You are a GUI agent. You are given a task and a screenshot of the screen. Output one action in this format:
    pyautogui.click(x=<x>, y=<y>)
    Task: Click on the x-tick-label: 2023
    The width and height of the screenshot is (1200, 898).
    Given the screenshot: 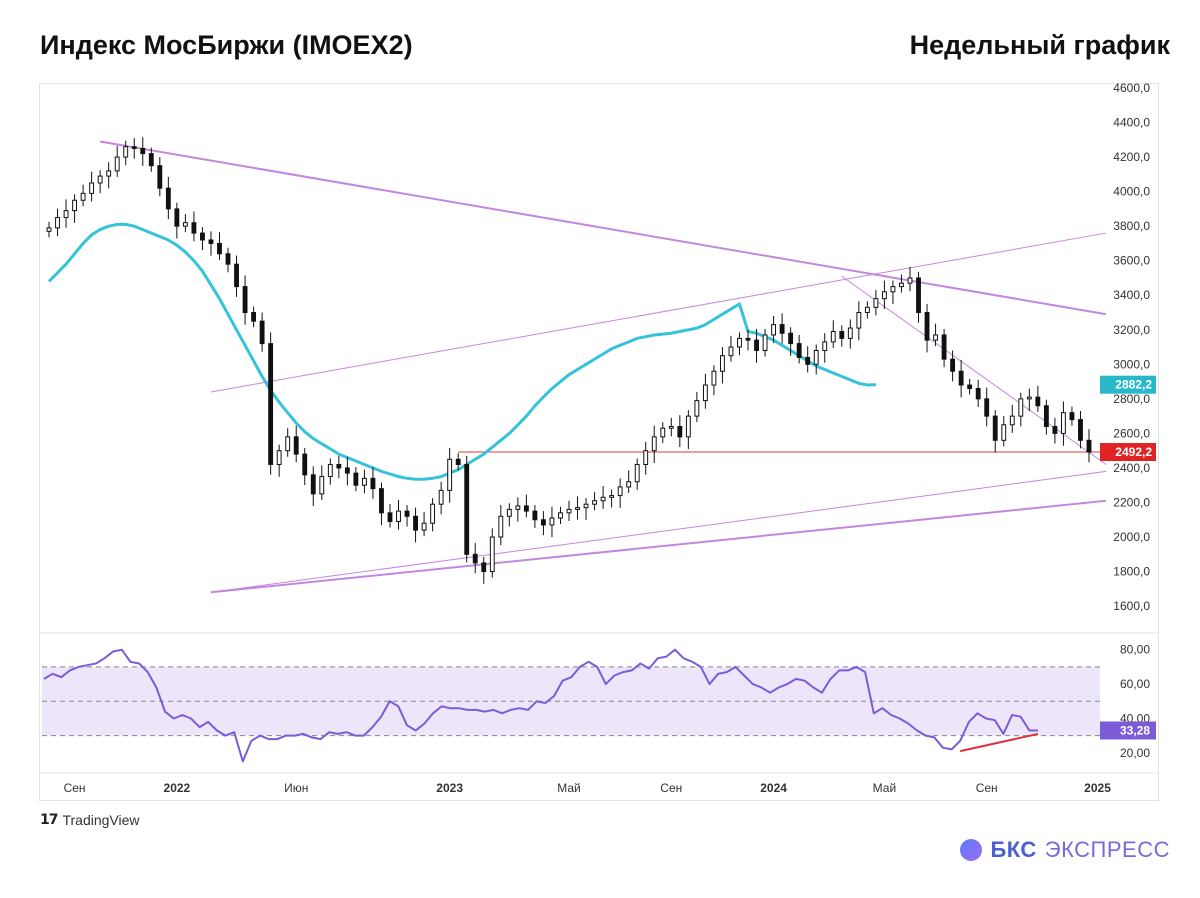 What is the action you would take?
    pyautogui.click(x=449, y=788)
    